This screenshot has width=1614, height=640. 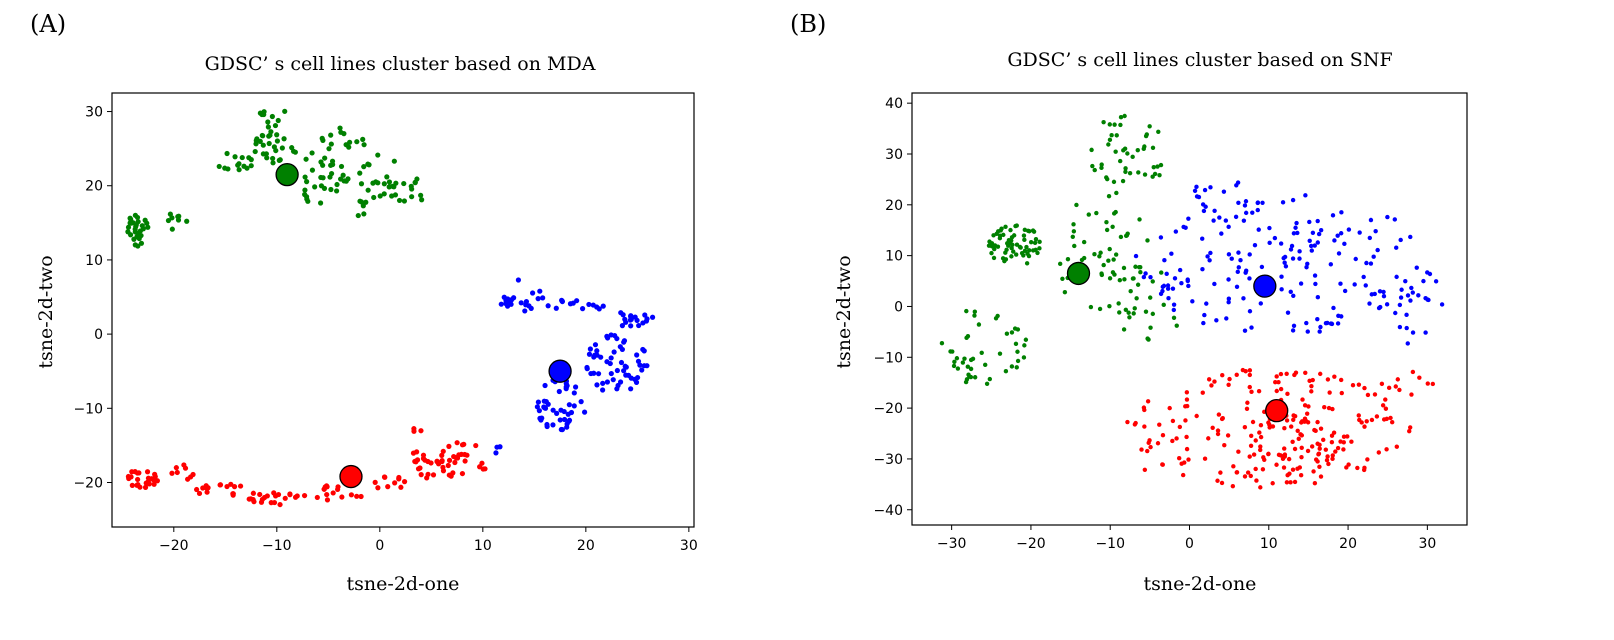 What do you see at coordinates (689, 546) in the screenshot?
I see `chart-a-x-tick-label: 30` at bounding box center [689, 546].